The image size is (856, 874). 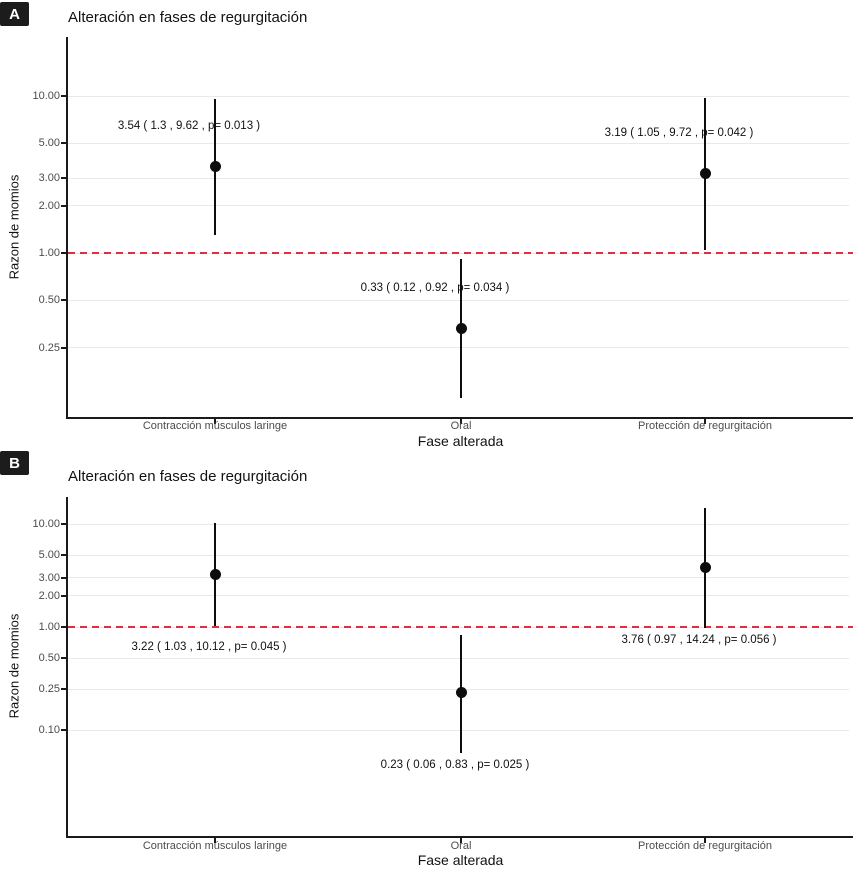 What do you see at coordinates (188, 476) in the screenshot?
I see `panel-b-title: Alteración en fases de regurgitación` at bounding box center [188, 476].